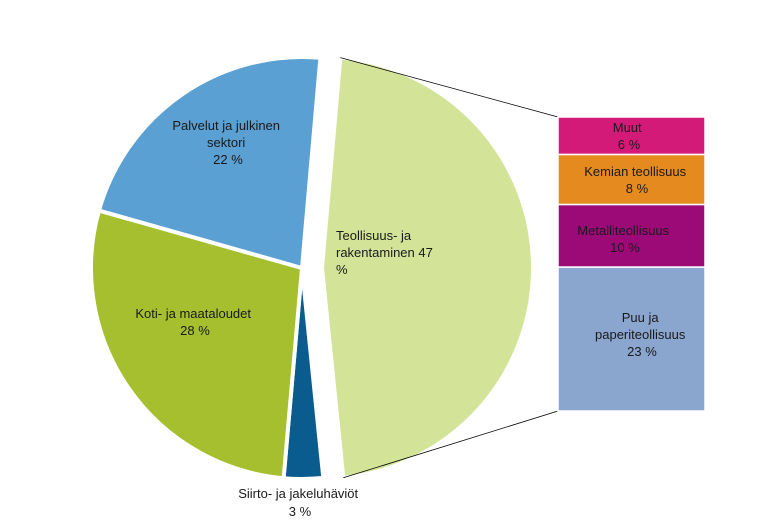  What do you see at coordinates (637, 180) in the screenshot?
I see `bar-label-kemian: Kemian teollisuus 8 %` at bounding box center [637, 180].